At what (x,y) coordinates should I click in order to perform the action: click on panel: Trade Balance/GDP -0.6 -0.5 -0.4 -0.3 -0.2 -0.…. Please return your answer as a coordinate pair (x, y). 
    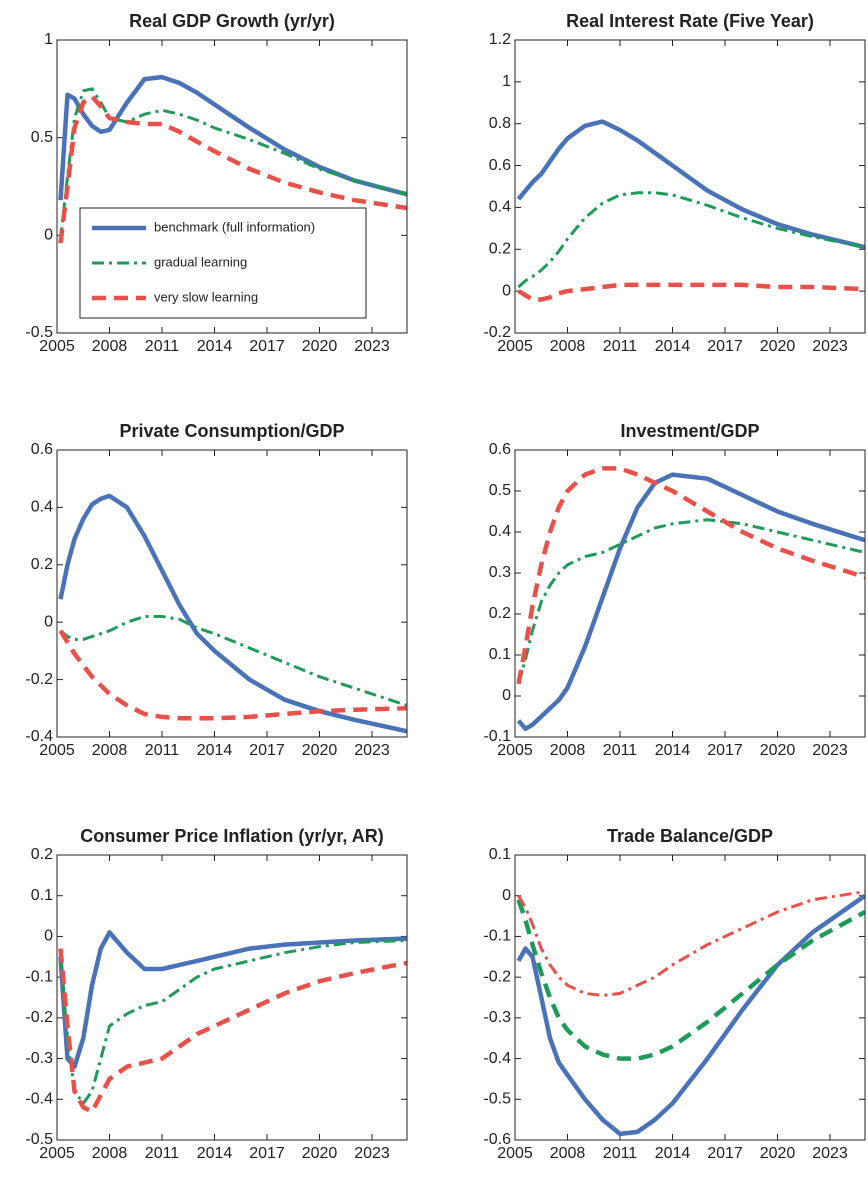
    Looking at the image, I should click on (674, 994).